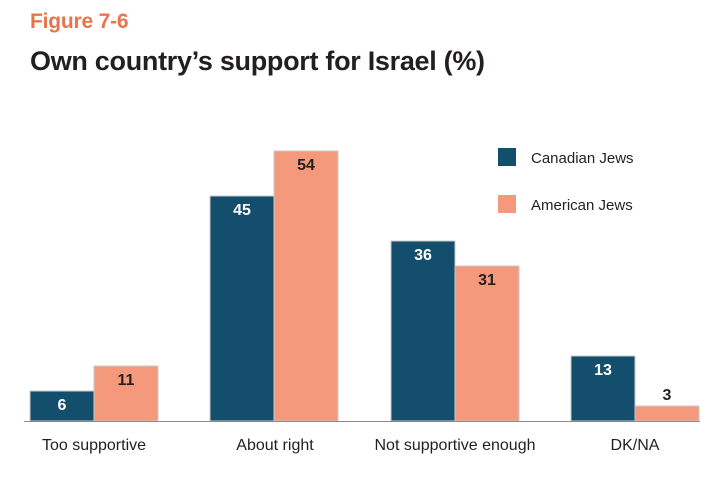  What do you see at coordinates (306, 165) in the screenshot?
I see `value-label-american-1: 54` at bounding box center [306, 165].